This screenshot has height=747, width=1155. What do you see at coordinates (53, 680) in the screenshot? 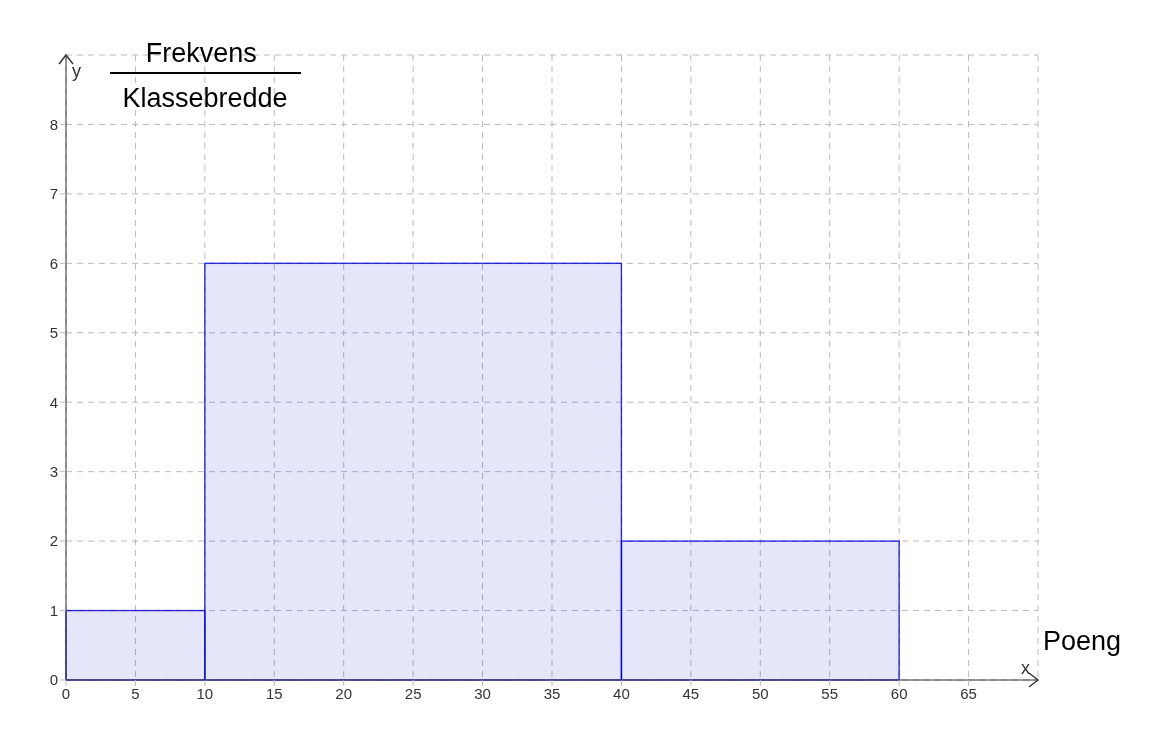
I see `y-tick-label: 0` at bounding box center [53, 680].